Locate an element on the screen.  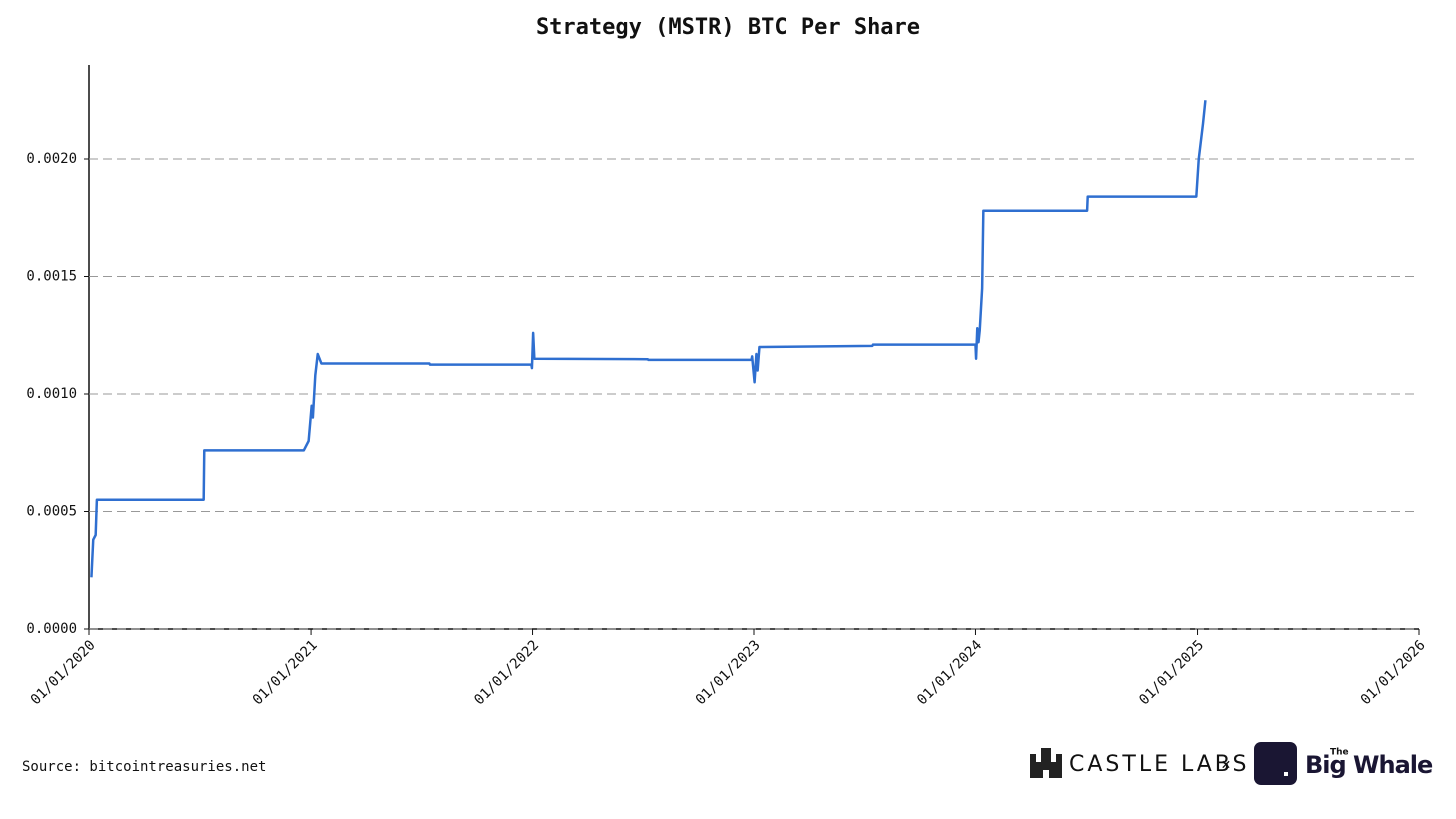
y-tick-label: 0.0005 is located at coordinates (51, 512).